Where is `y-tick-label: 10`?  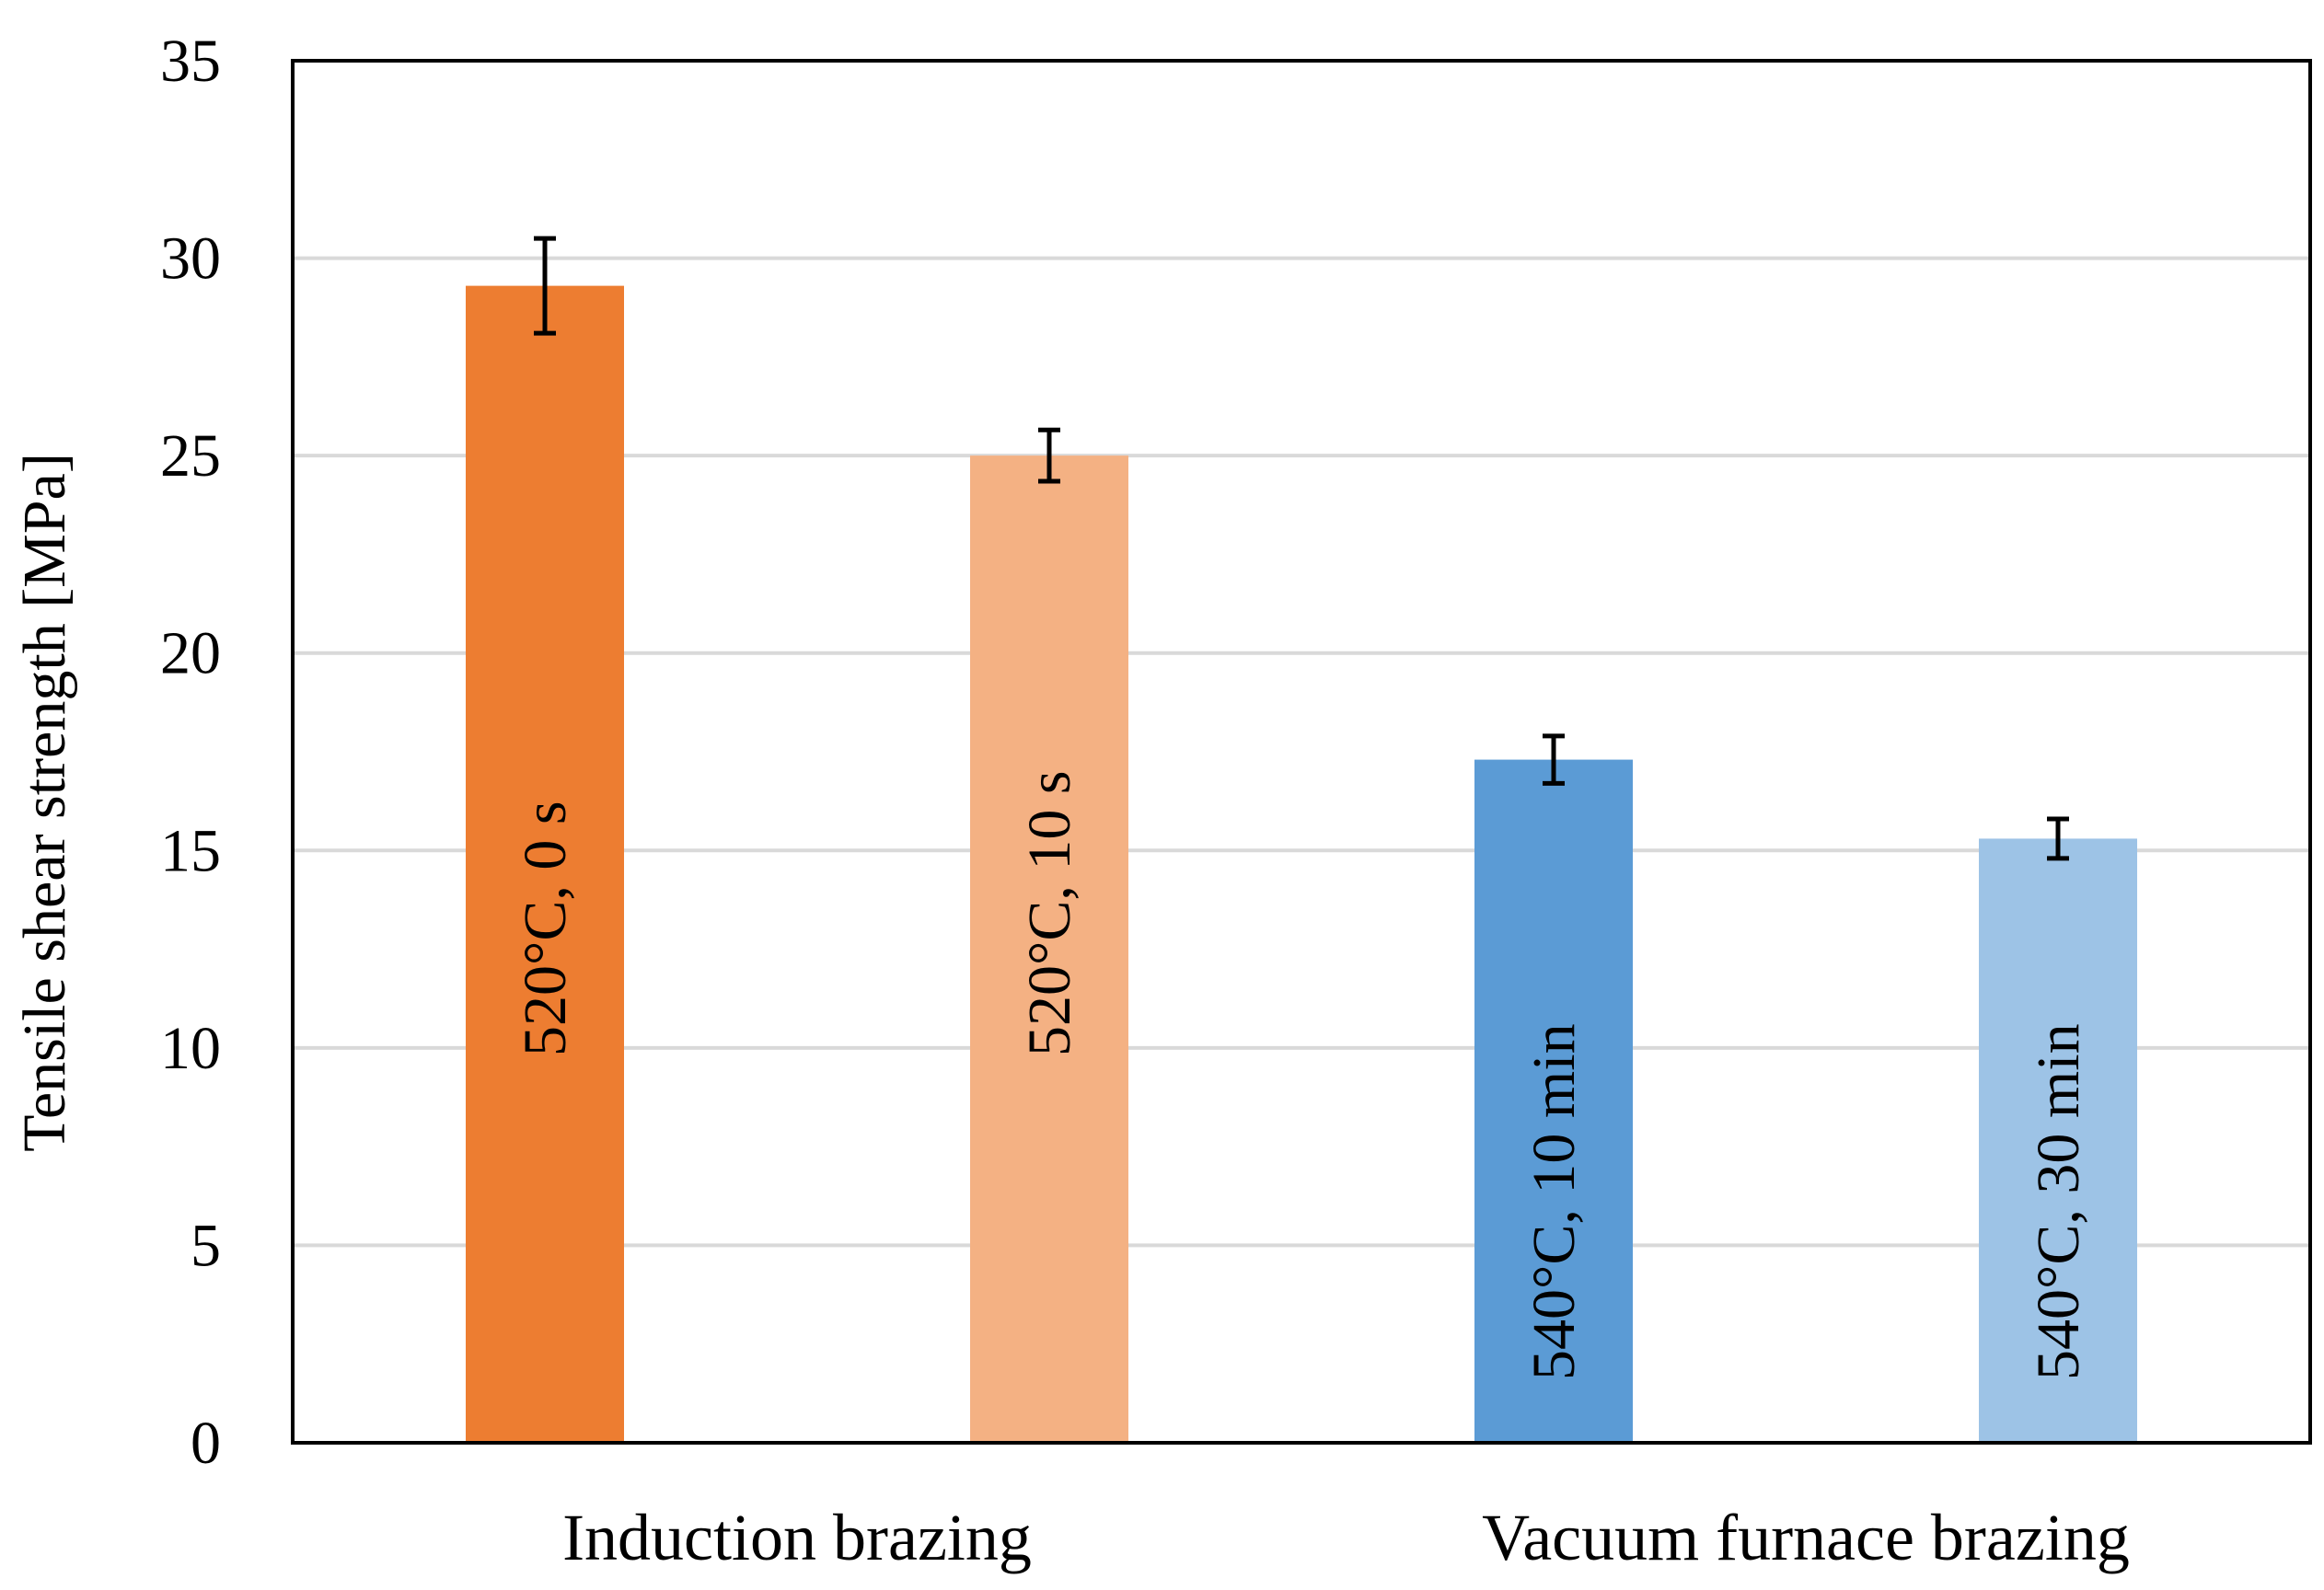 y-tick-label: 10 is located at coordinates (190, 1048).